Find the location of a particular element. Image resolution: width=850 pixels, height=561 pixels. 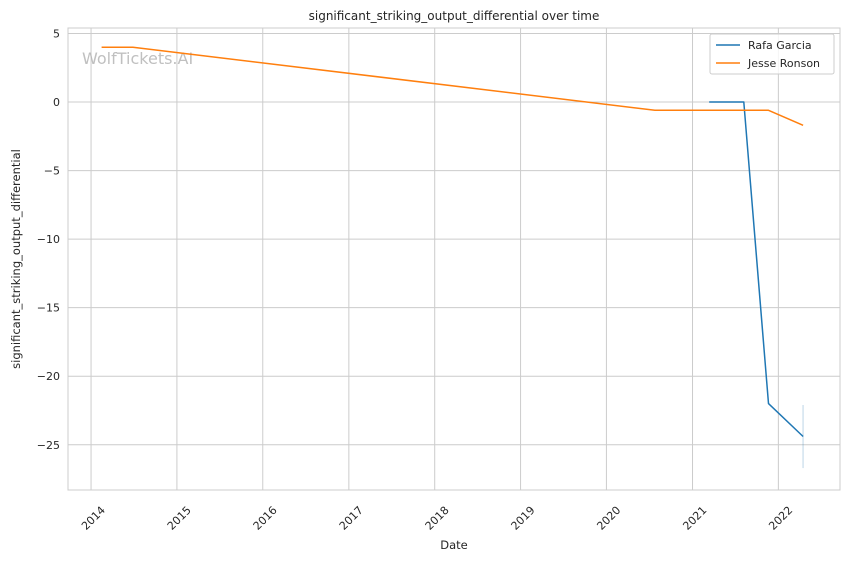

x-axis-label: Date is located at coordinates (454, 545).